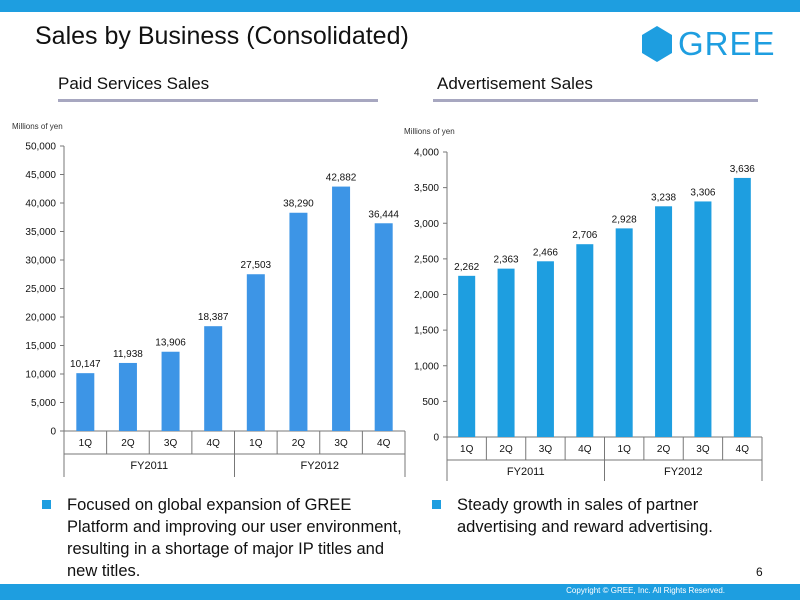 Image resolution: width=800 pixels, height=600 pixels. Describe the element at coordinates (663, 197) in the screenshot. I see `data-label: 3,238` at that location.